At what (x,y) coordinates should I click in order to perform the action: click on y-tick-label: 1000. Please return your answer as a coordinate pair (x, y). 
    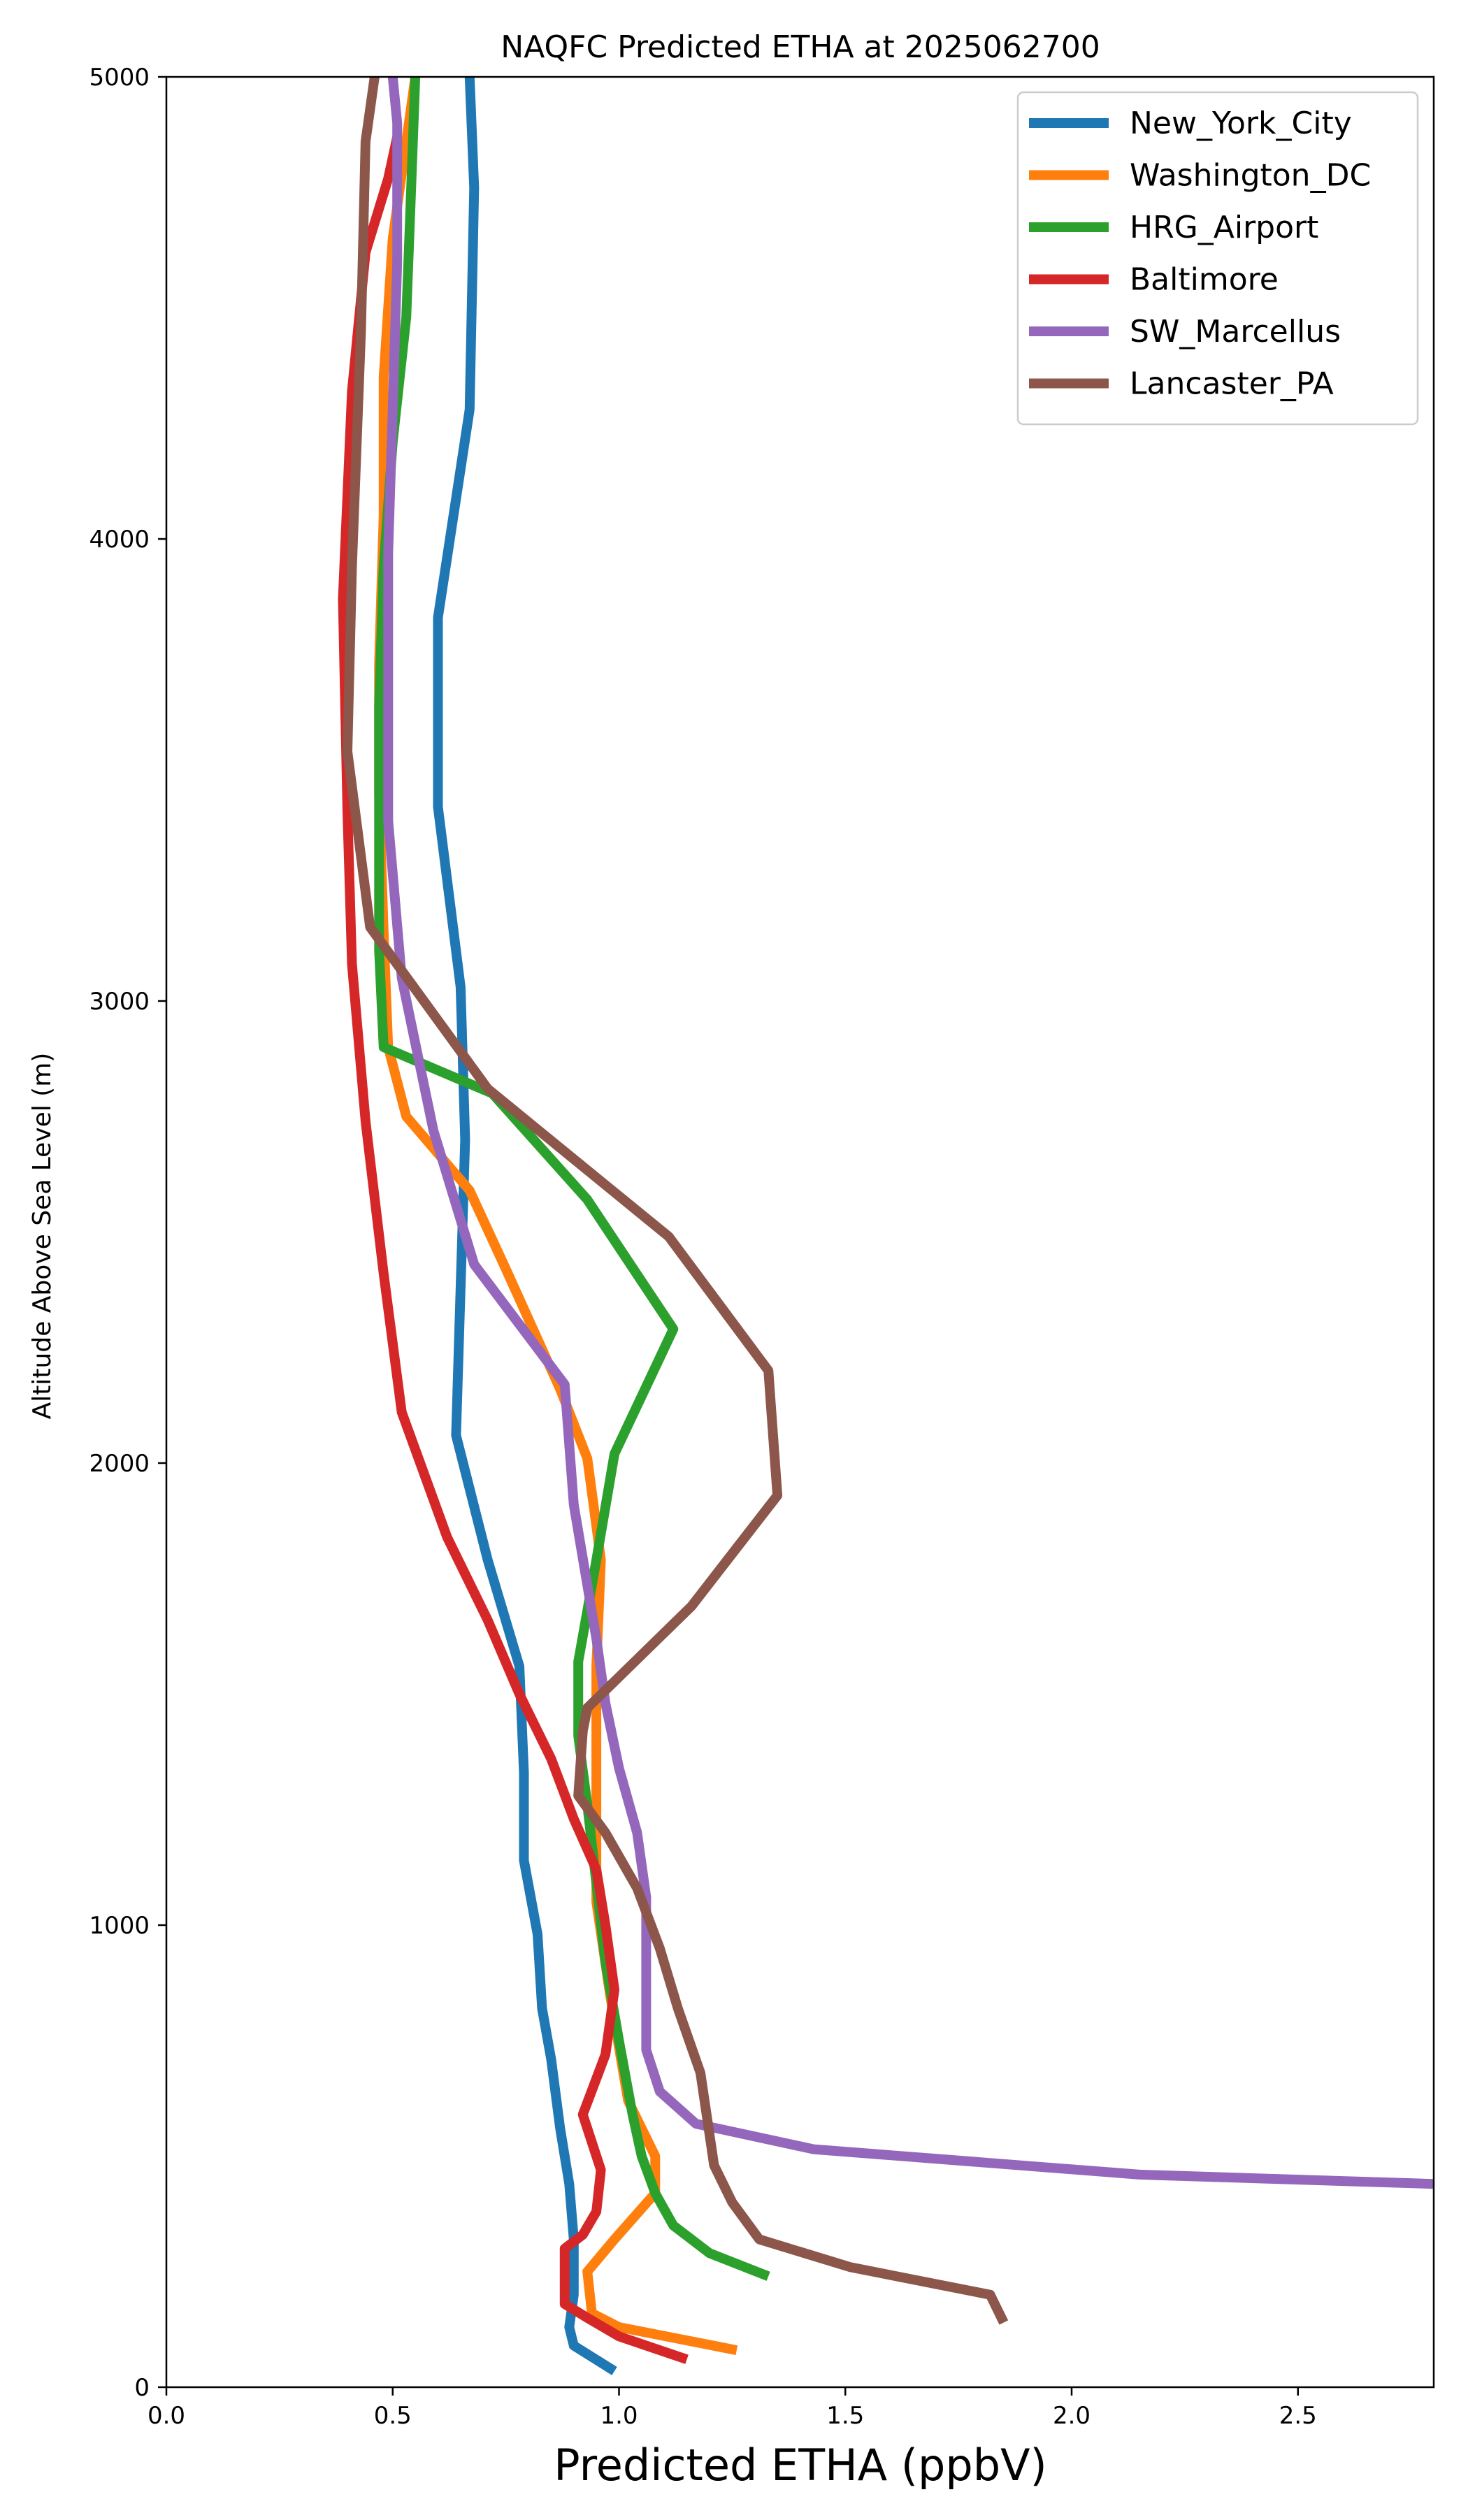
    Looking at the image, I should click on (119, 1926).